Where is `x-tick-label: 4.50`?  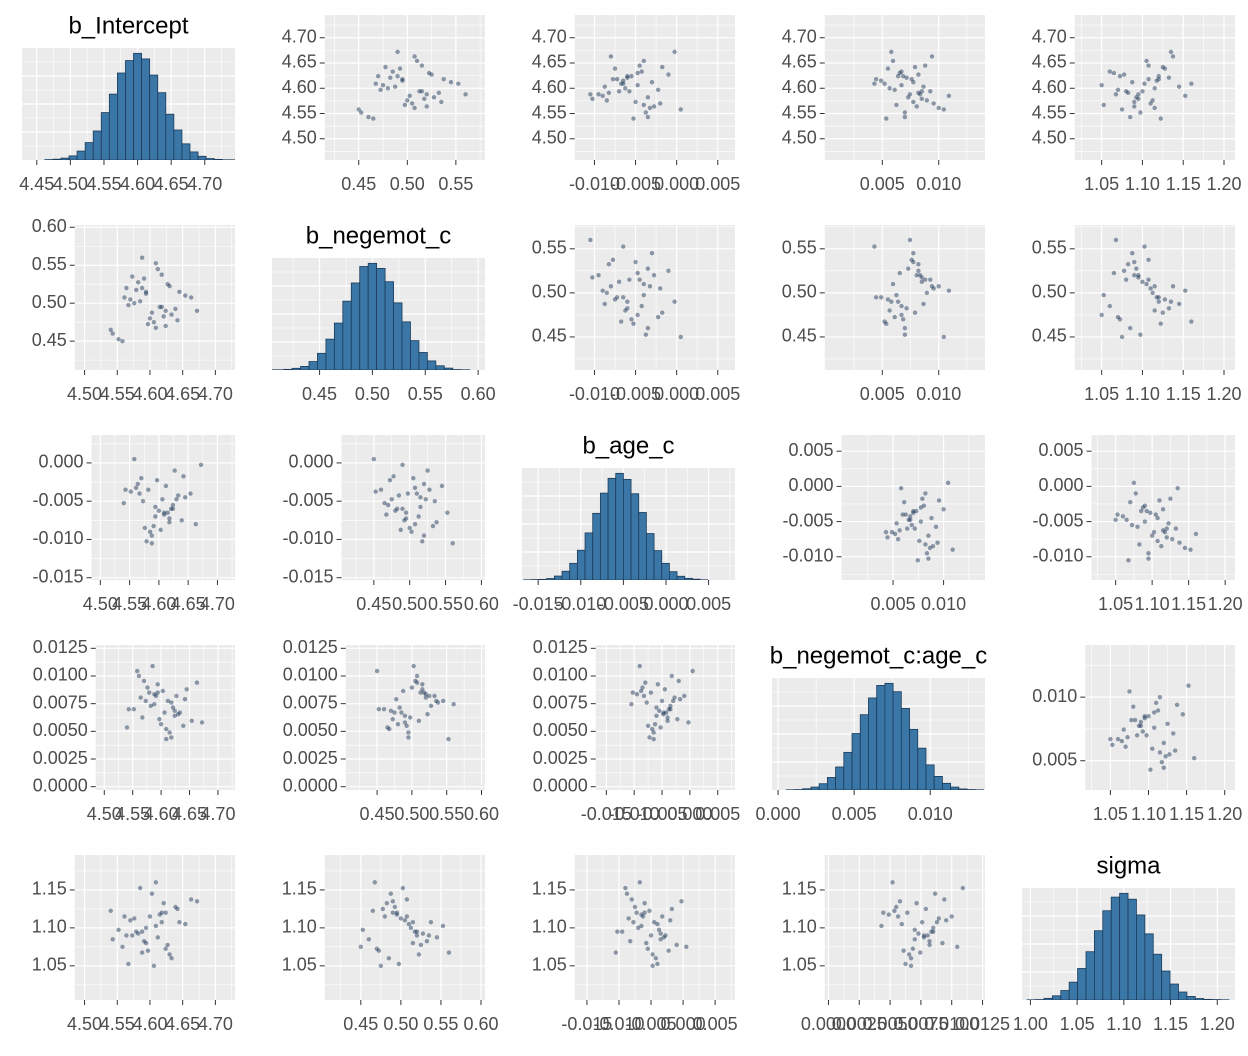 x-tick-label: 4.50 is located at coordinates (84, 1024).